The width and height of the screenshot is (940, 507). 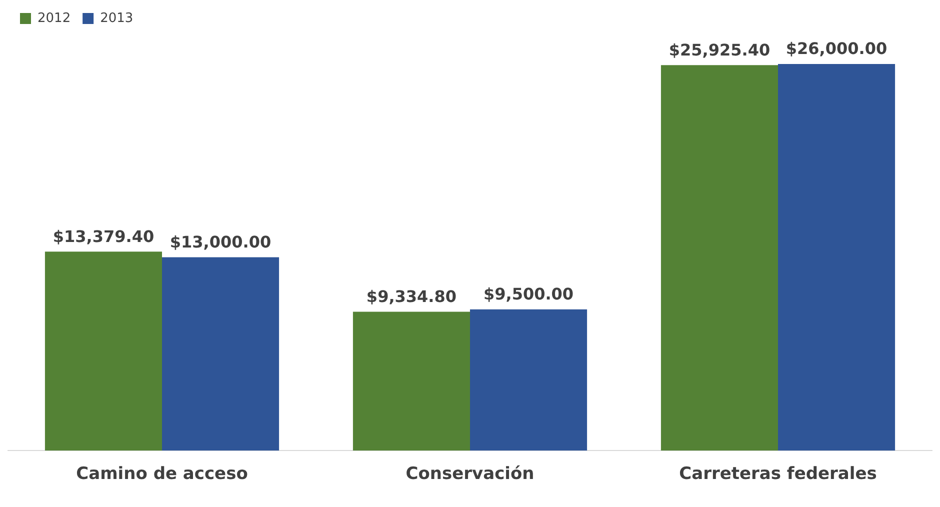 What do you see at coordinates (162, 474) in the screenshot?
I see `x-tick-label: Camino de acceso` at bounding box center [162, 474].